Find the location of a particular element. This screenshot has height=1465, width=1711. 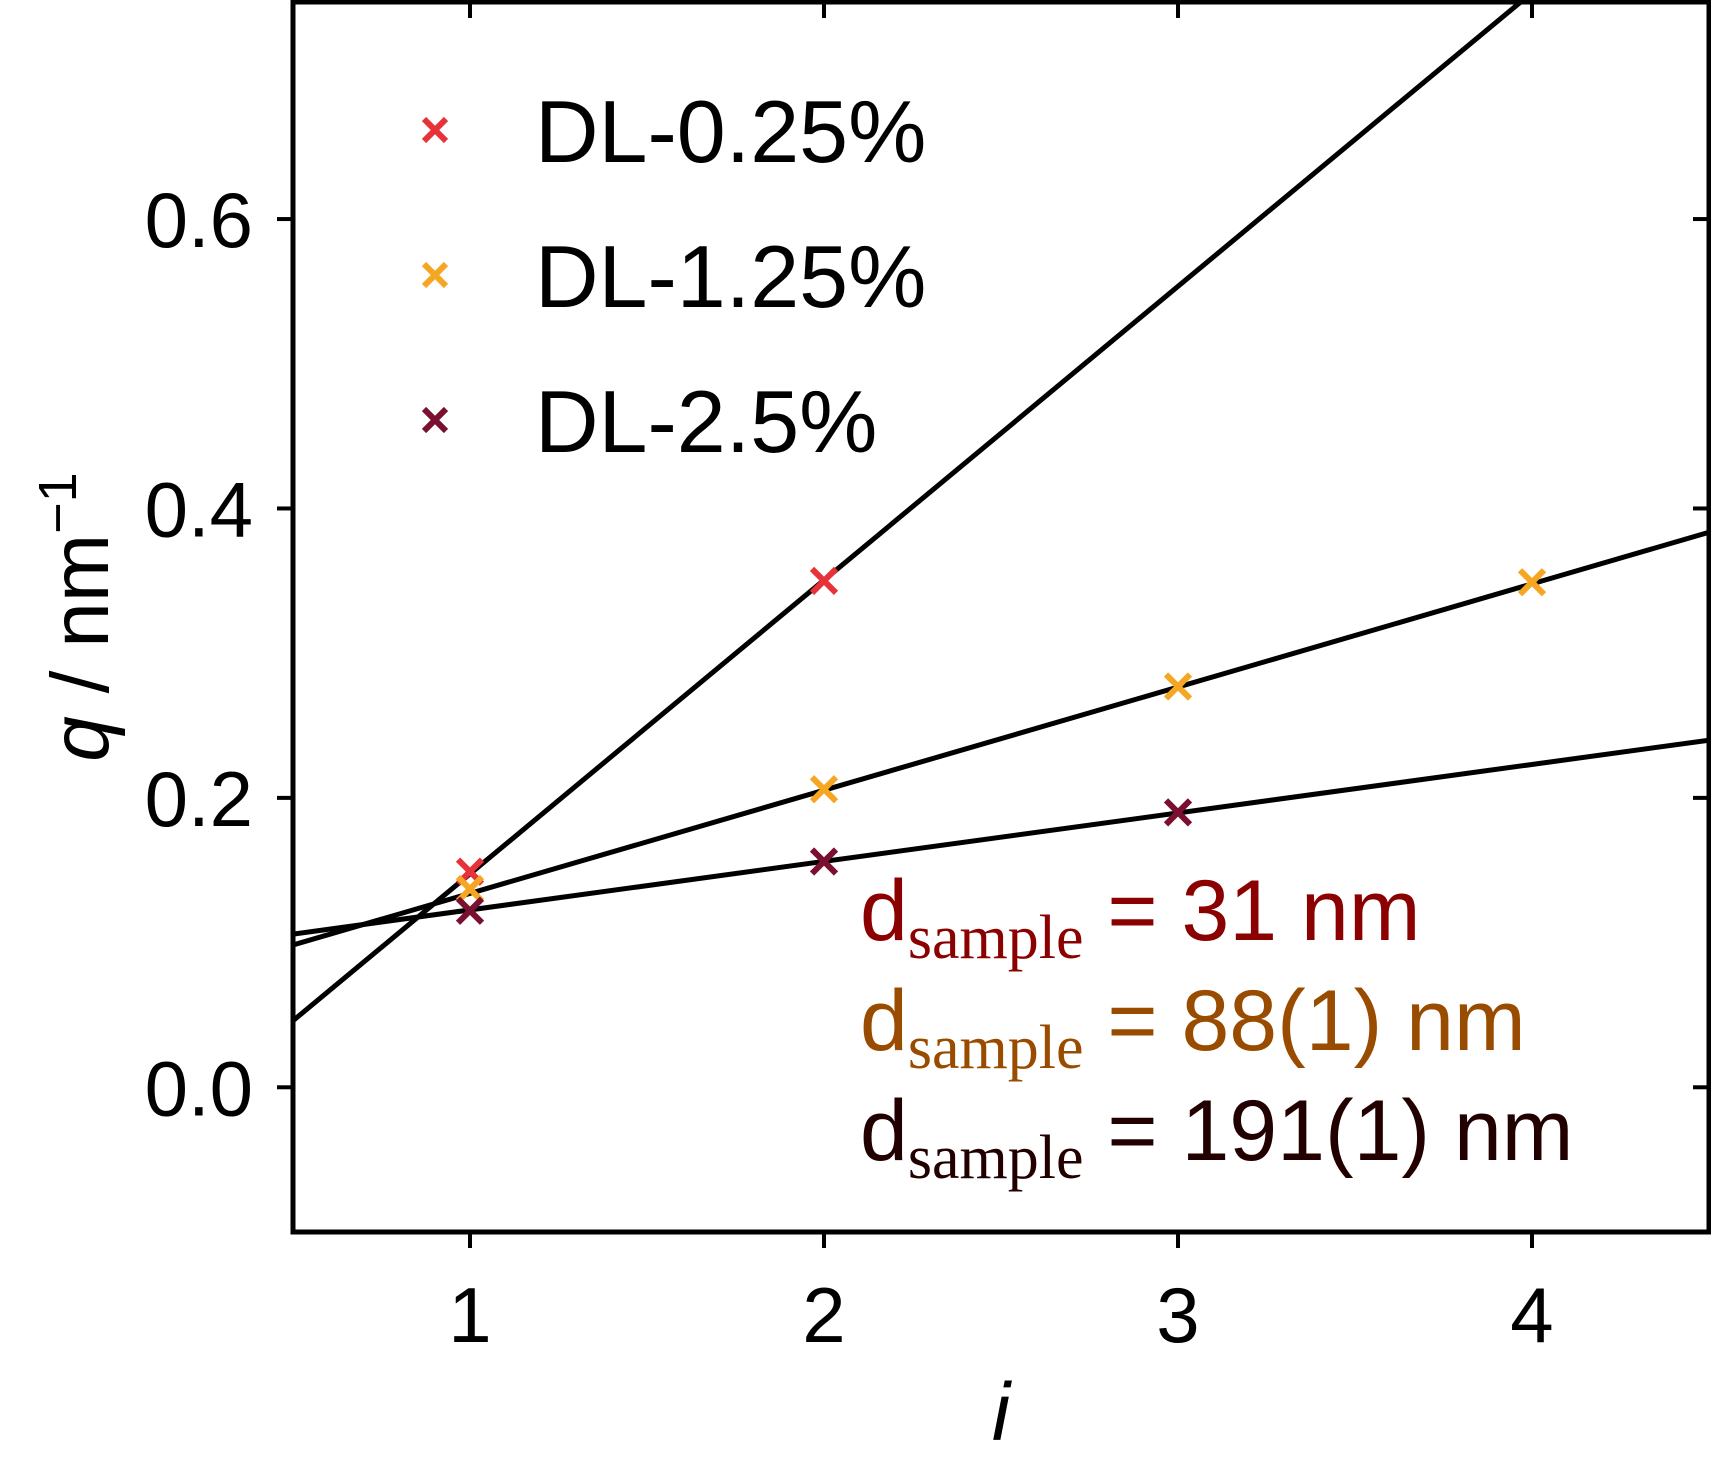

thickness-annotation: dsample = 31 nm is located at coordinates (1140, 917).